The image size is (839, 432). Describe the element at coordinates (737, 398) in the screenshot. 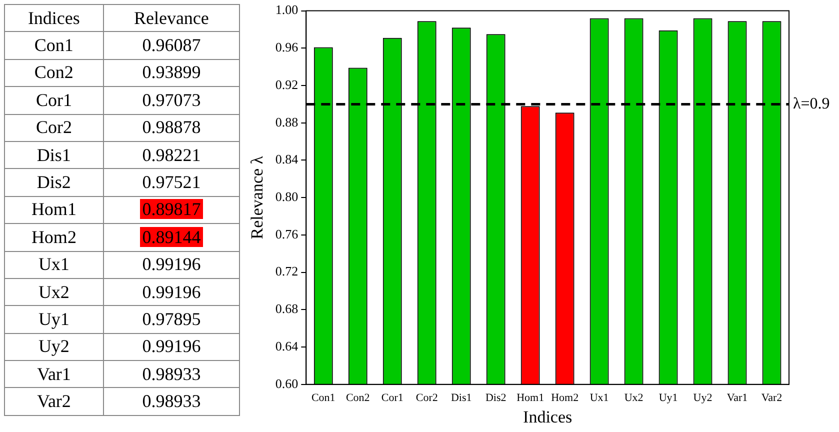

I see `x-tick-label: Var1` at that location.